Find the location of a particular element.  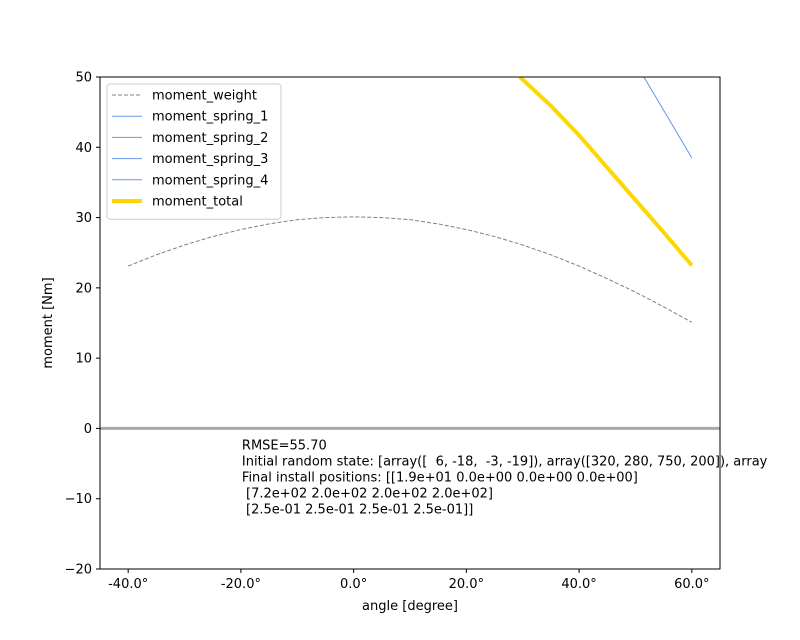

y-tick-label: 30 is located at coordinates (83, 218).